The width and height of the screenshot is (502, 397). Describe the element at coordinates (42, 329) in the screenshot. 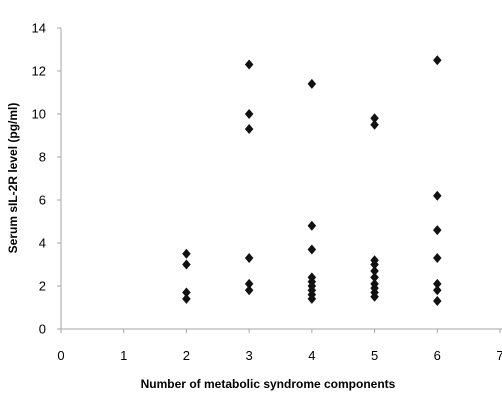

I see `y-tick-label: 0` at that location.